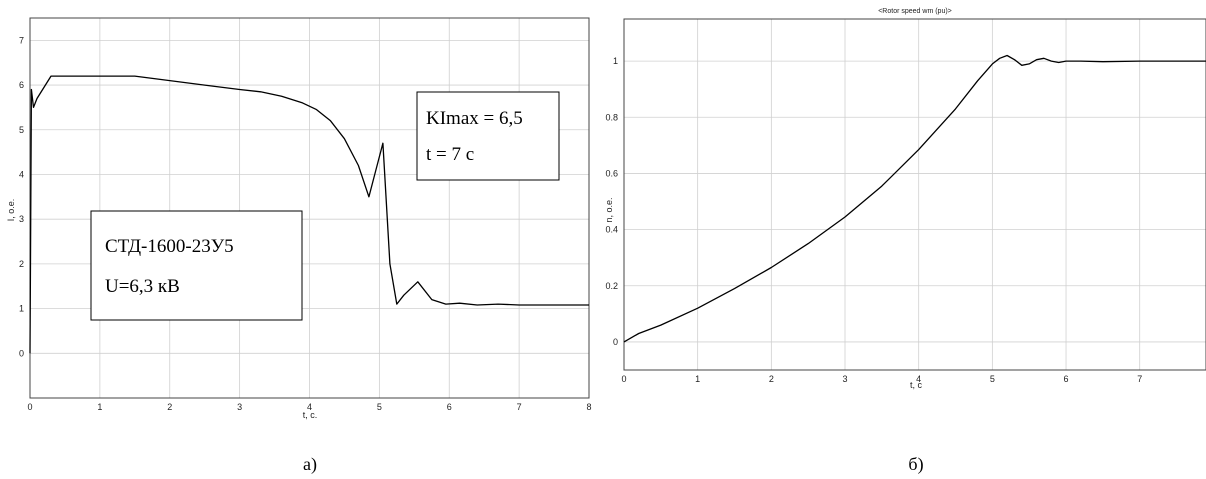 This screenshot has width=1206, height=479. Describe the element at coordinates (611, 286) in the screenshot. I see `y-tick-label: 0.2` at that location.